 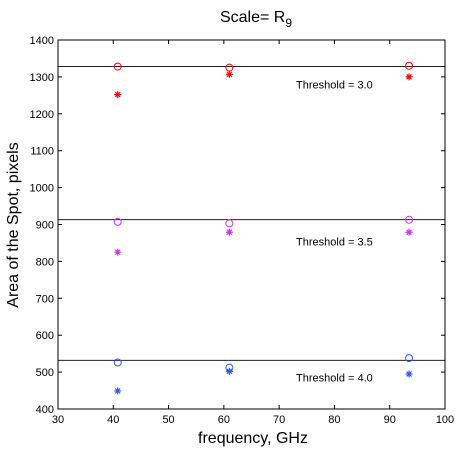 I want to click on y-tick-label: 1100, so click(x=42, y=152).